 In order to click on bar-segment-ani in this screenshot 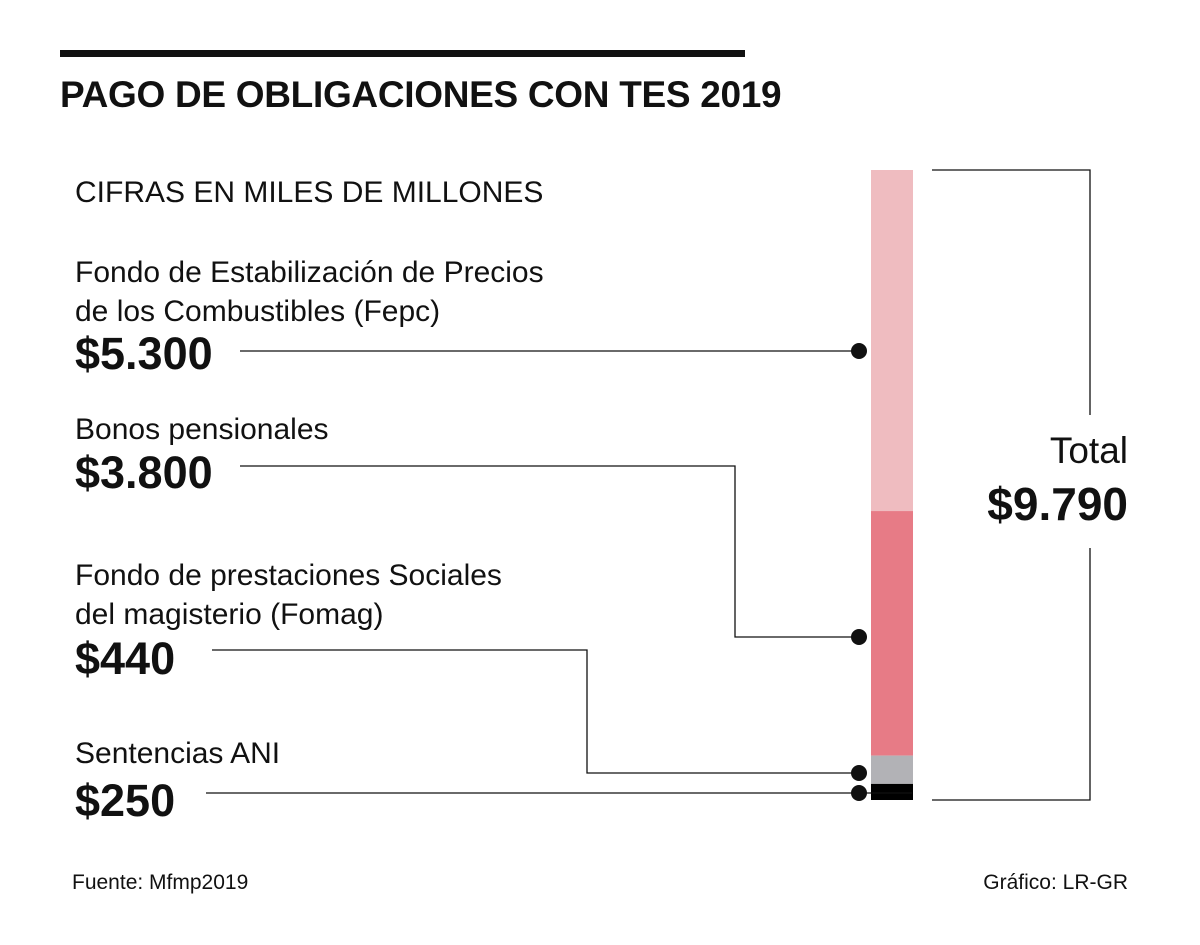, I will do `click(892, 791)`.